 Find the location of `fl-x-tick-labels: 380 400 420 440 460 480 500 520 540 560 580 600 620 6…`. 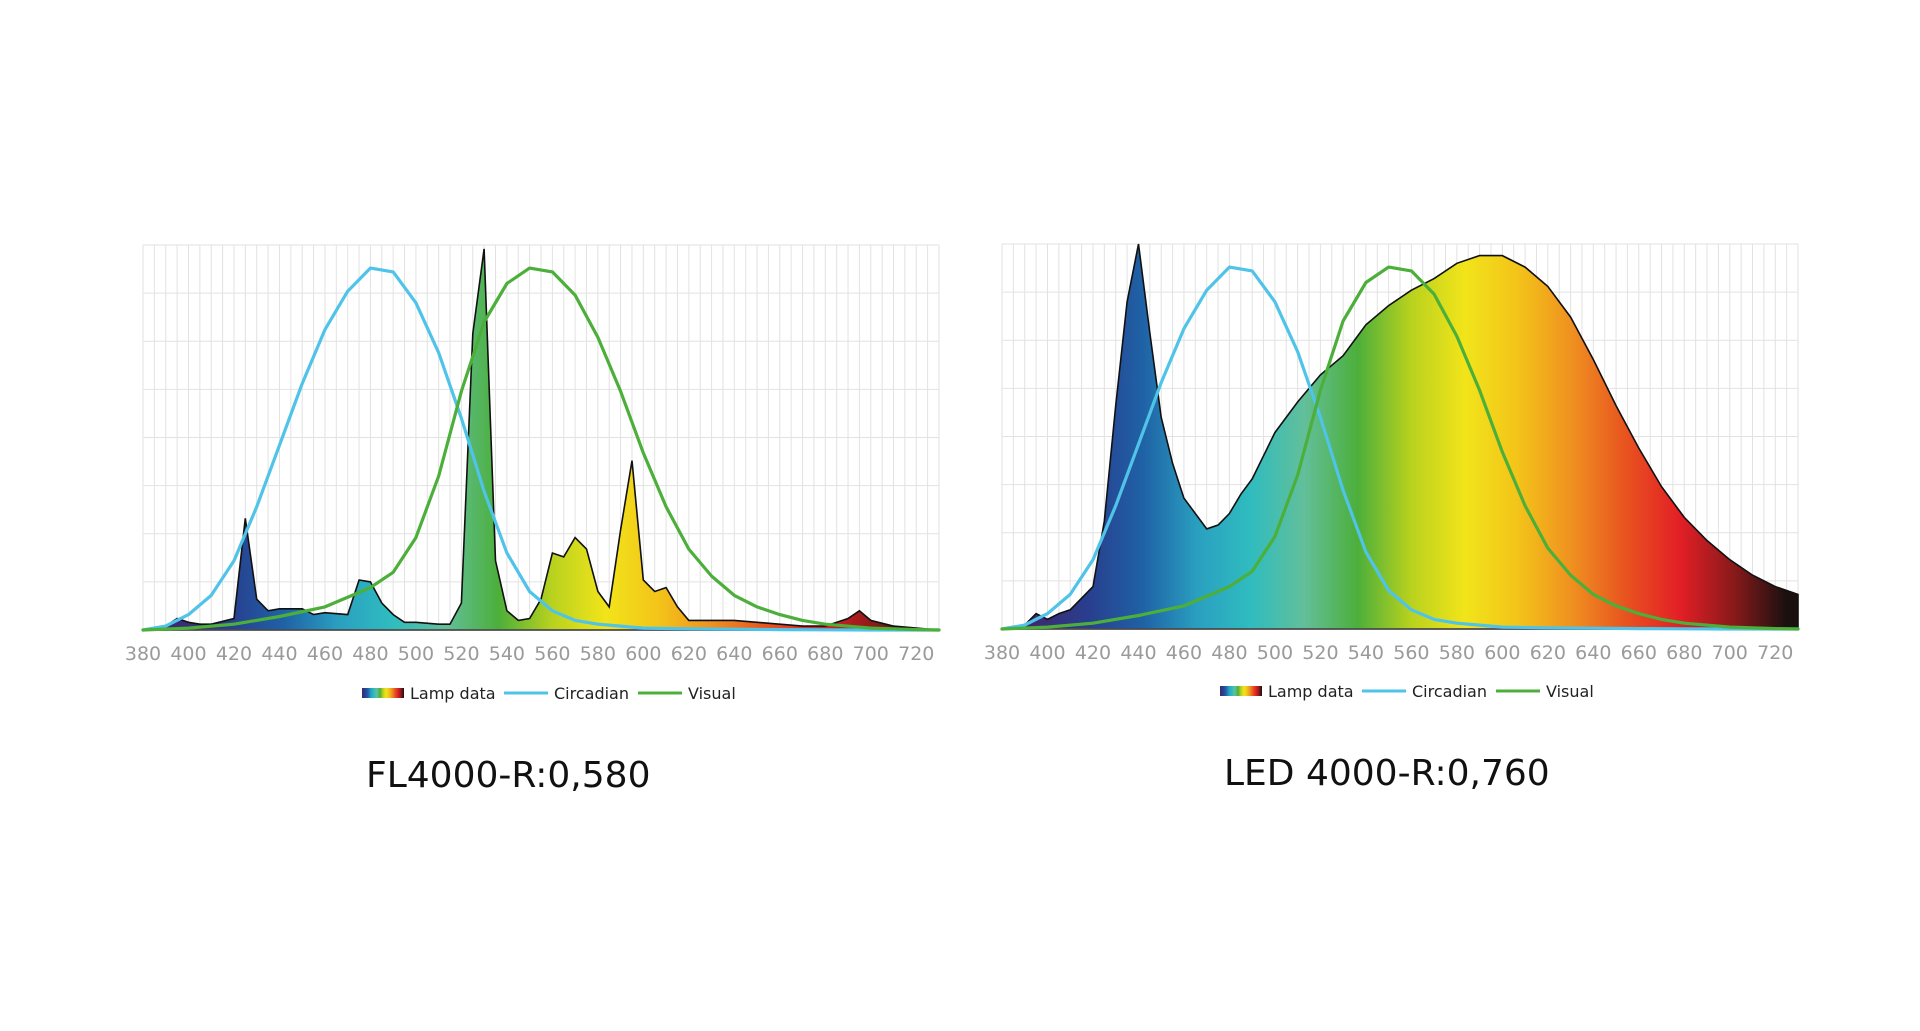

fl-x-tick-labels: 380 400 420 440 460 480 500 520 540 560 580 600 620 6… is located at coordinates (530, 654).